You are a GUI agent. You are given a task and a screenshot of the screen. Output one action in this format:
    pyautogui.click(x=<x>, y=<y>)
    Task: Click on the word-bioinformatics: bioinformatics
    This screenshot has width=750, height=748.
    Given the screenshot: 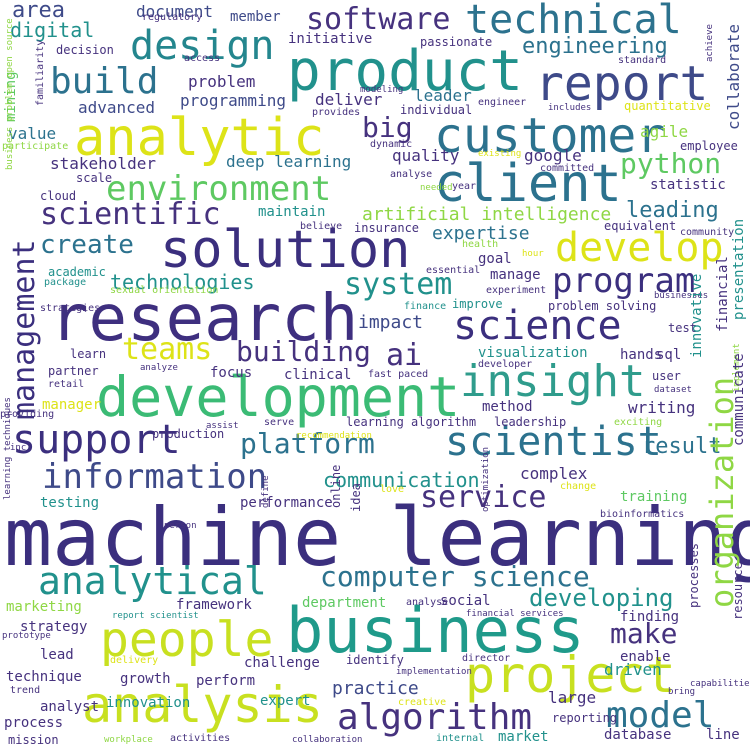 What is the action you would take?
    pyautogui.click(x=642, y=514)
    